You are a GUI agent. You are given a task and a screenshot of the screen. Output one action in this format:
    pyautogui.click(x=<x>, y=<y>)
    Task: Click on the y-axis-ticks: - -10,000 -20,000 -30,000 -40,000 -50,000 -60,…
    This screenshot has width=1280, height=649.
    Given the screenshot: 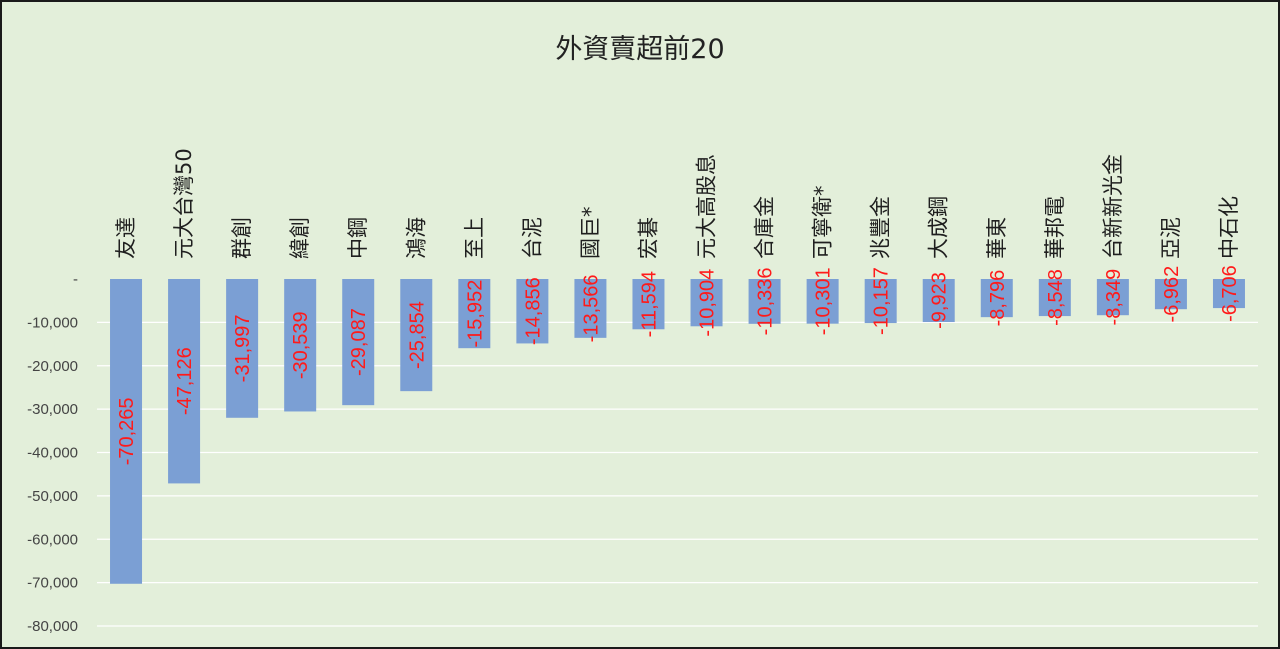 What is the action you would take?
    pyautogui.click(x=52, y=453)
    